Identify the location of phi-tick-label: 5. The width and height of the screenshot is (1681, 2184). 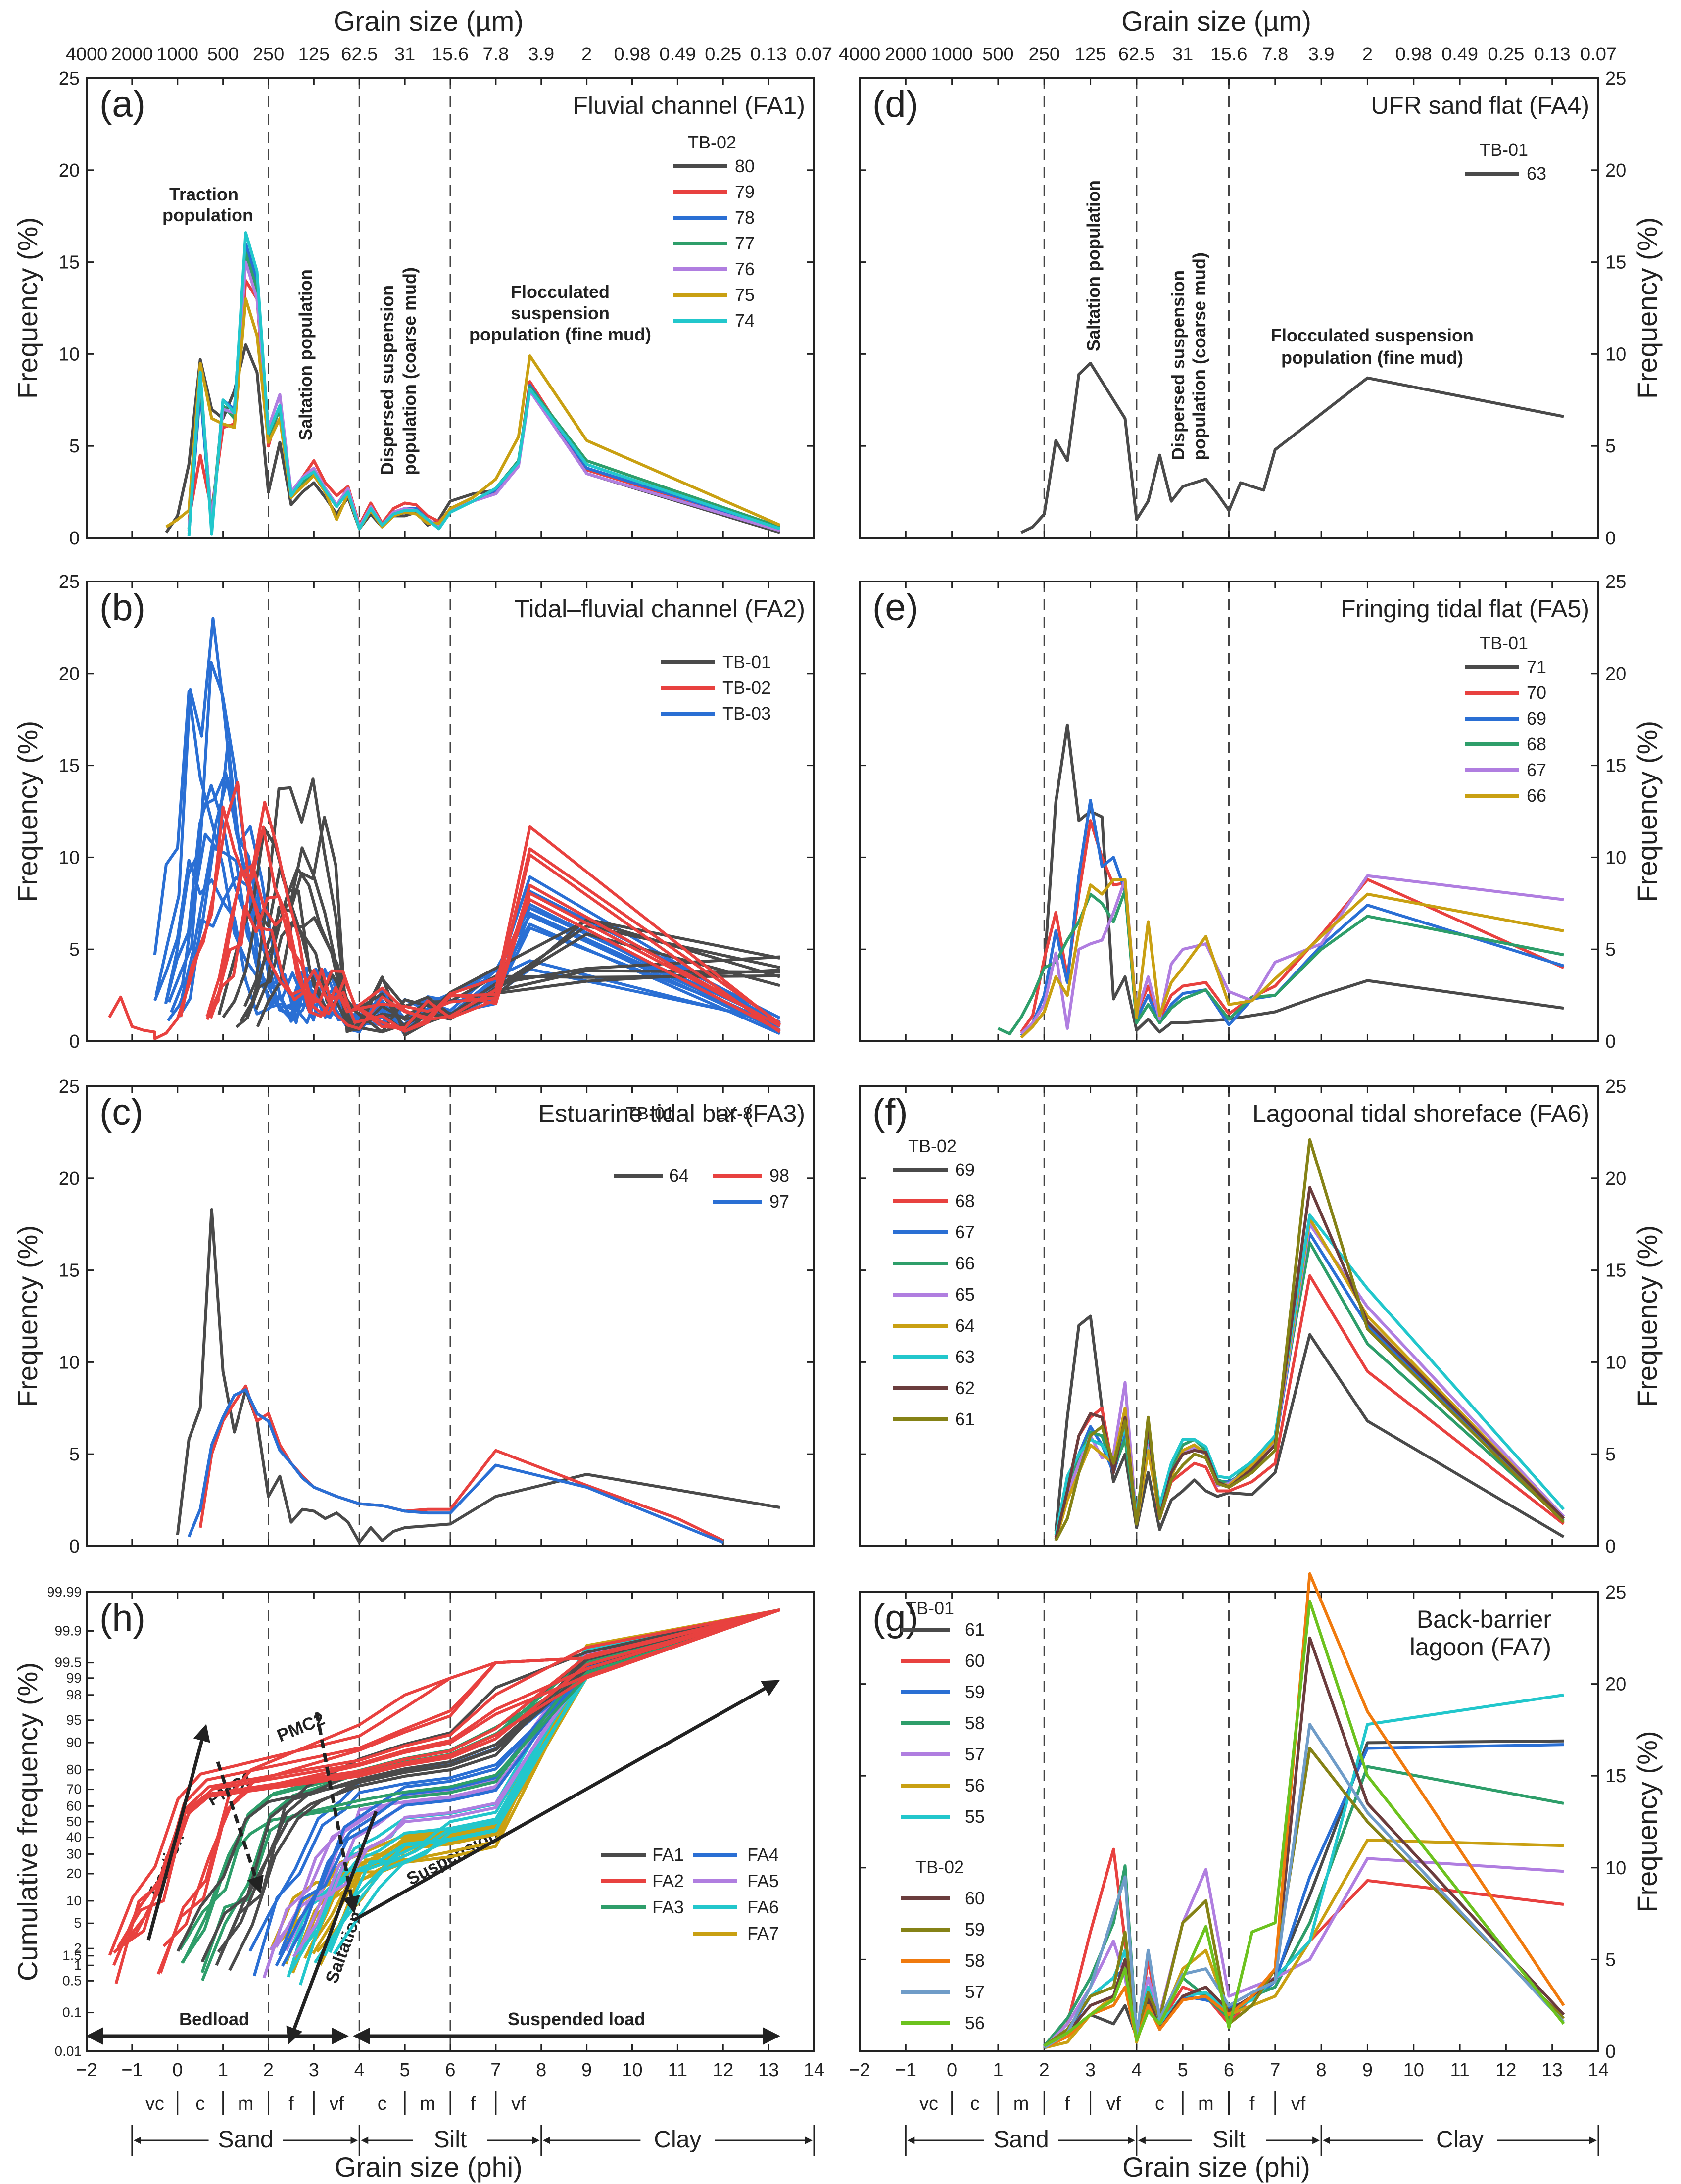
(1183, 2070).